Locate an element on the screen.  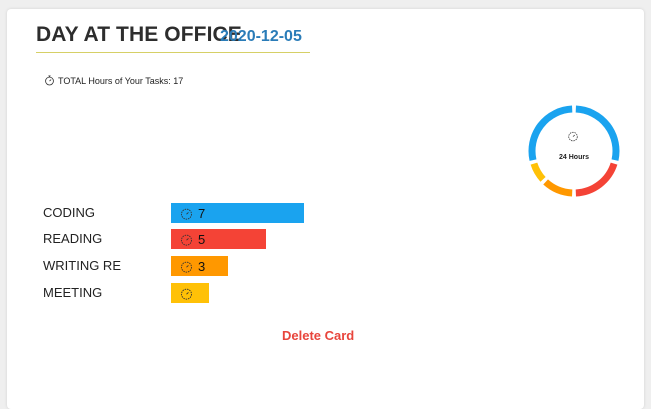
task-name: READING is located at coordinates (73, 238).